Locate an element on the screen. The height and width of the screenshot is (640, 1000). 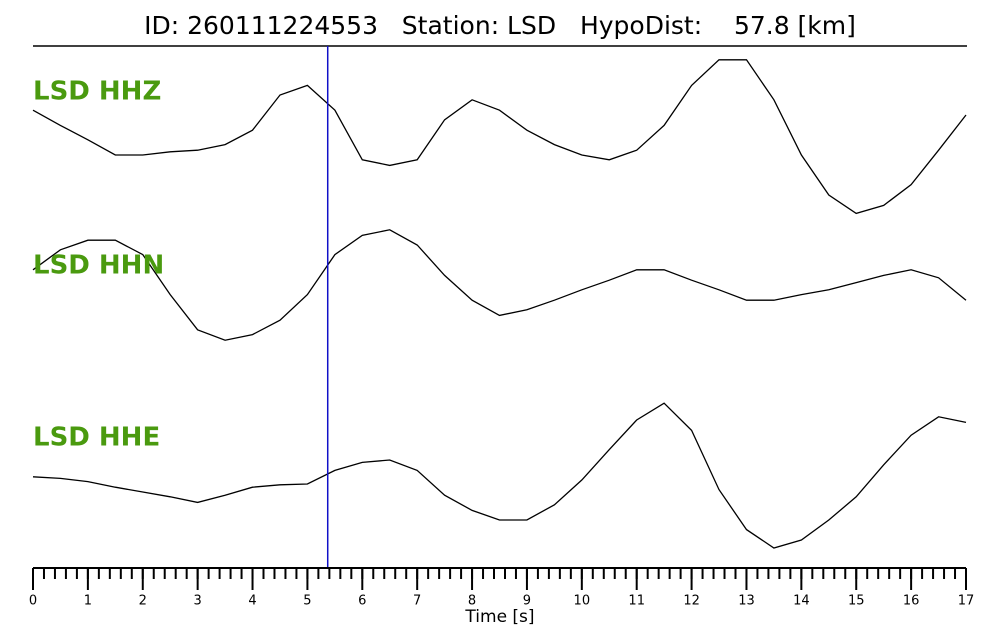
x-tick-label: 12 is located at coordinates (691, 601).